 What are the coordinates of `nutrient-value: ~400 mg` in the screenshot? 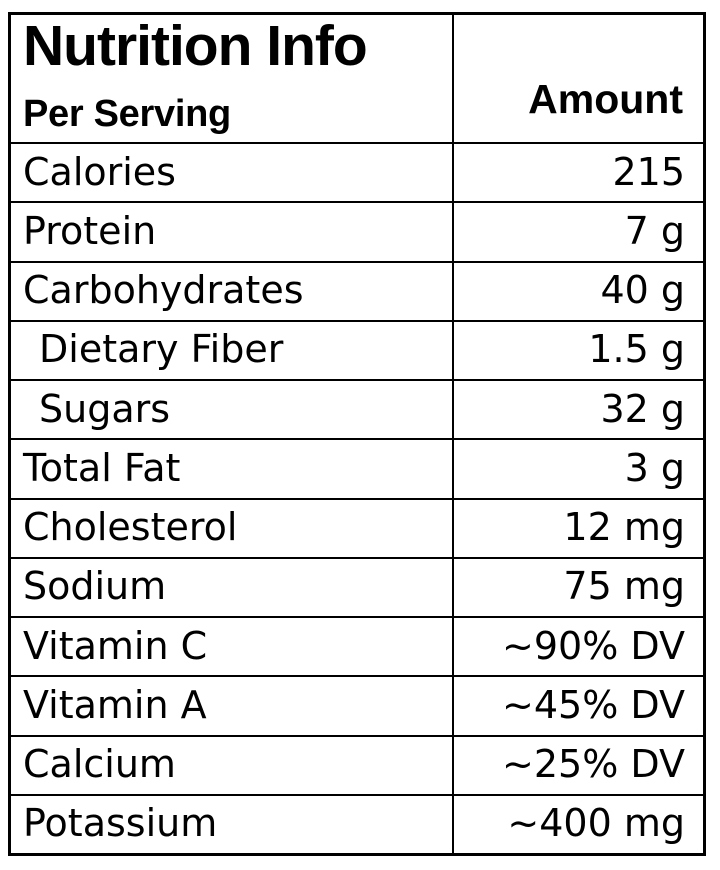 It's located at (578, 823).